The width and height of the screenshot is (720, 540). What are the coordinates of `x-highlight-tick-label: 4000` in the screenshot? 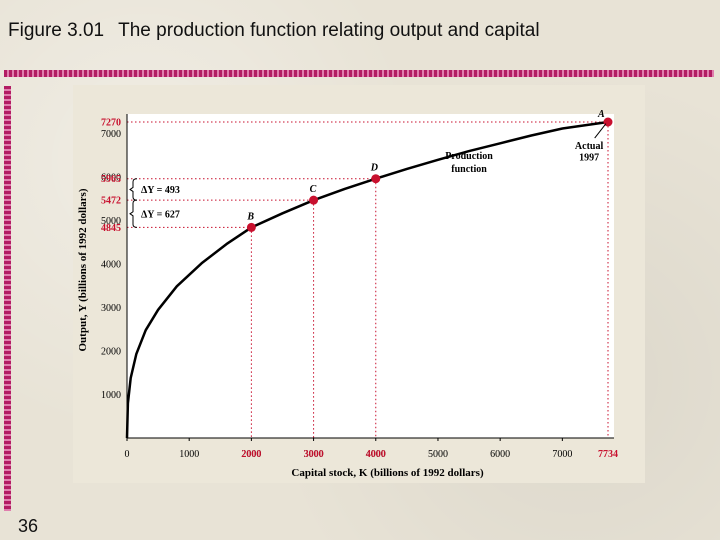 It's located at (376, 454).